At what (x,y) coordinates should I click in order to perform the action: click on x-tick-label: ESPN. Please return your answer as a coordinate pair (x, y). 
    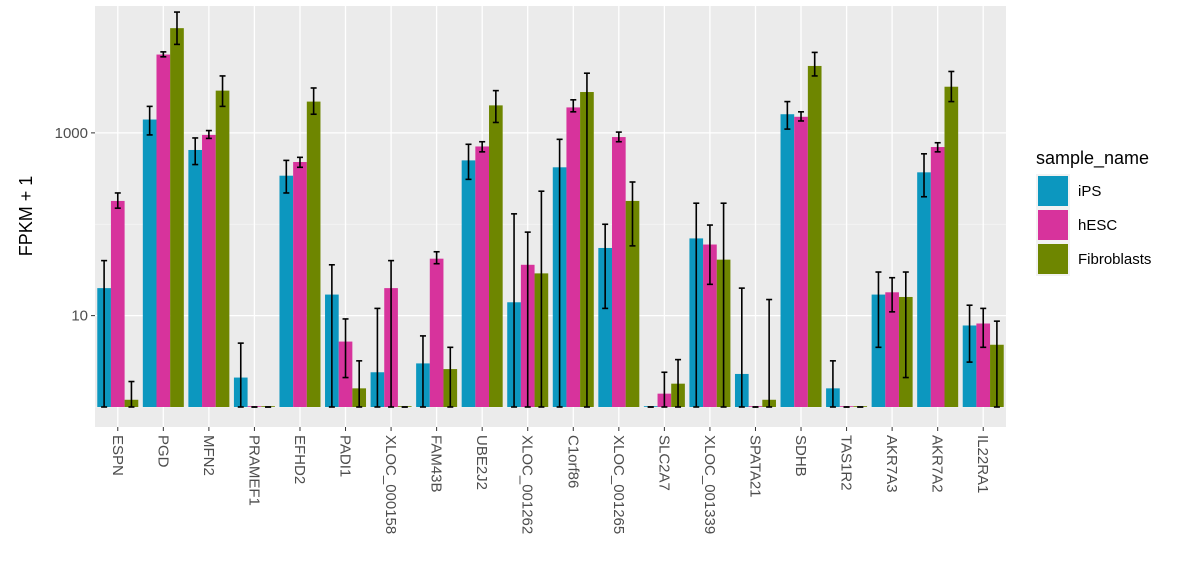
    Looking at the image, I should click on (117, 455).